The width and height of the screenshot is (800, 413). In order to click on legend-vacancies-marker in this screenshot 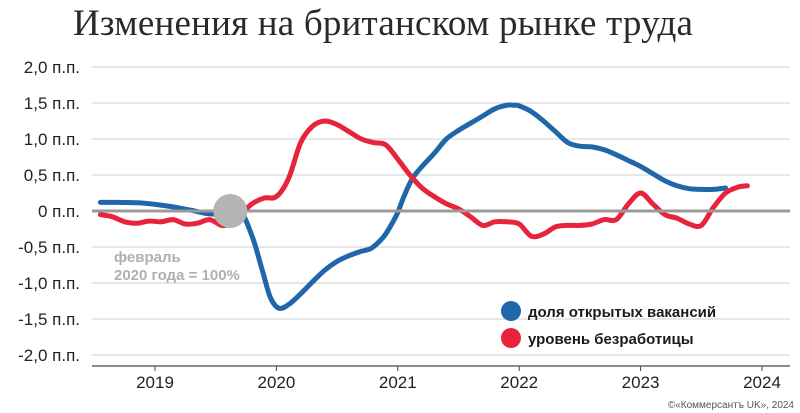, I will do `click(511, 311)`.